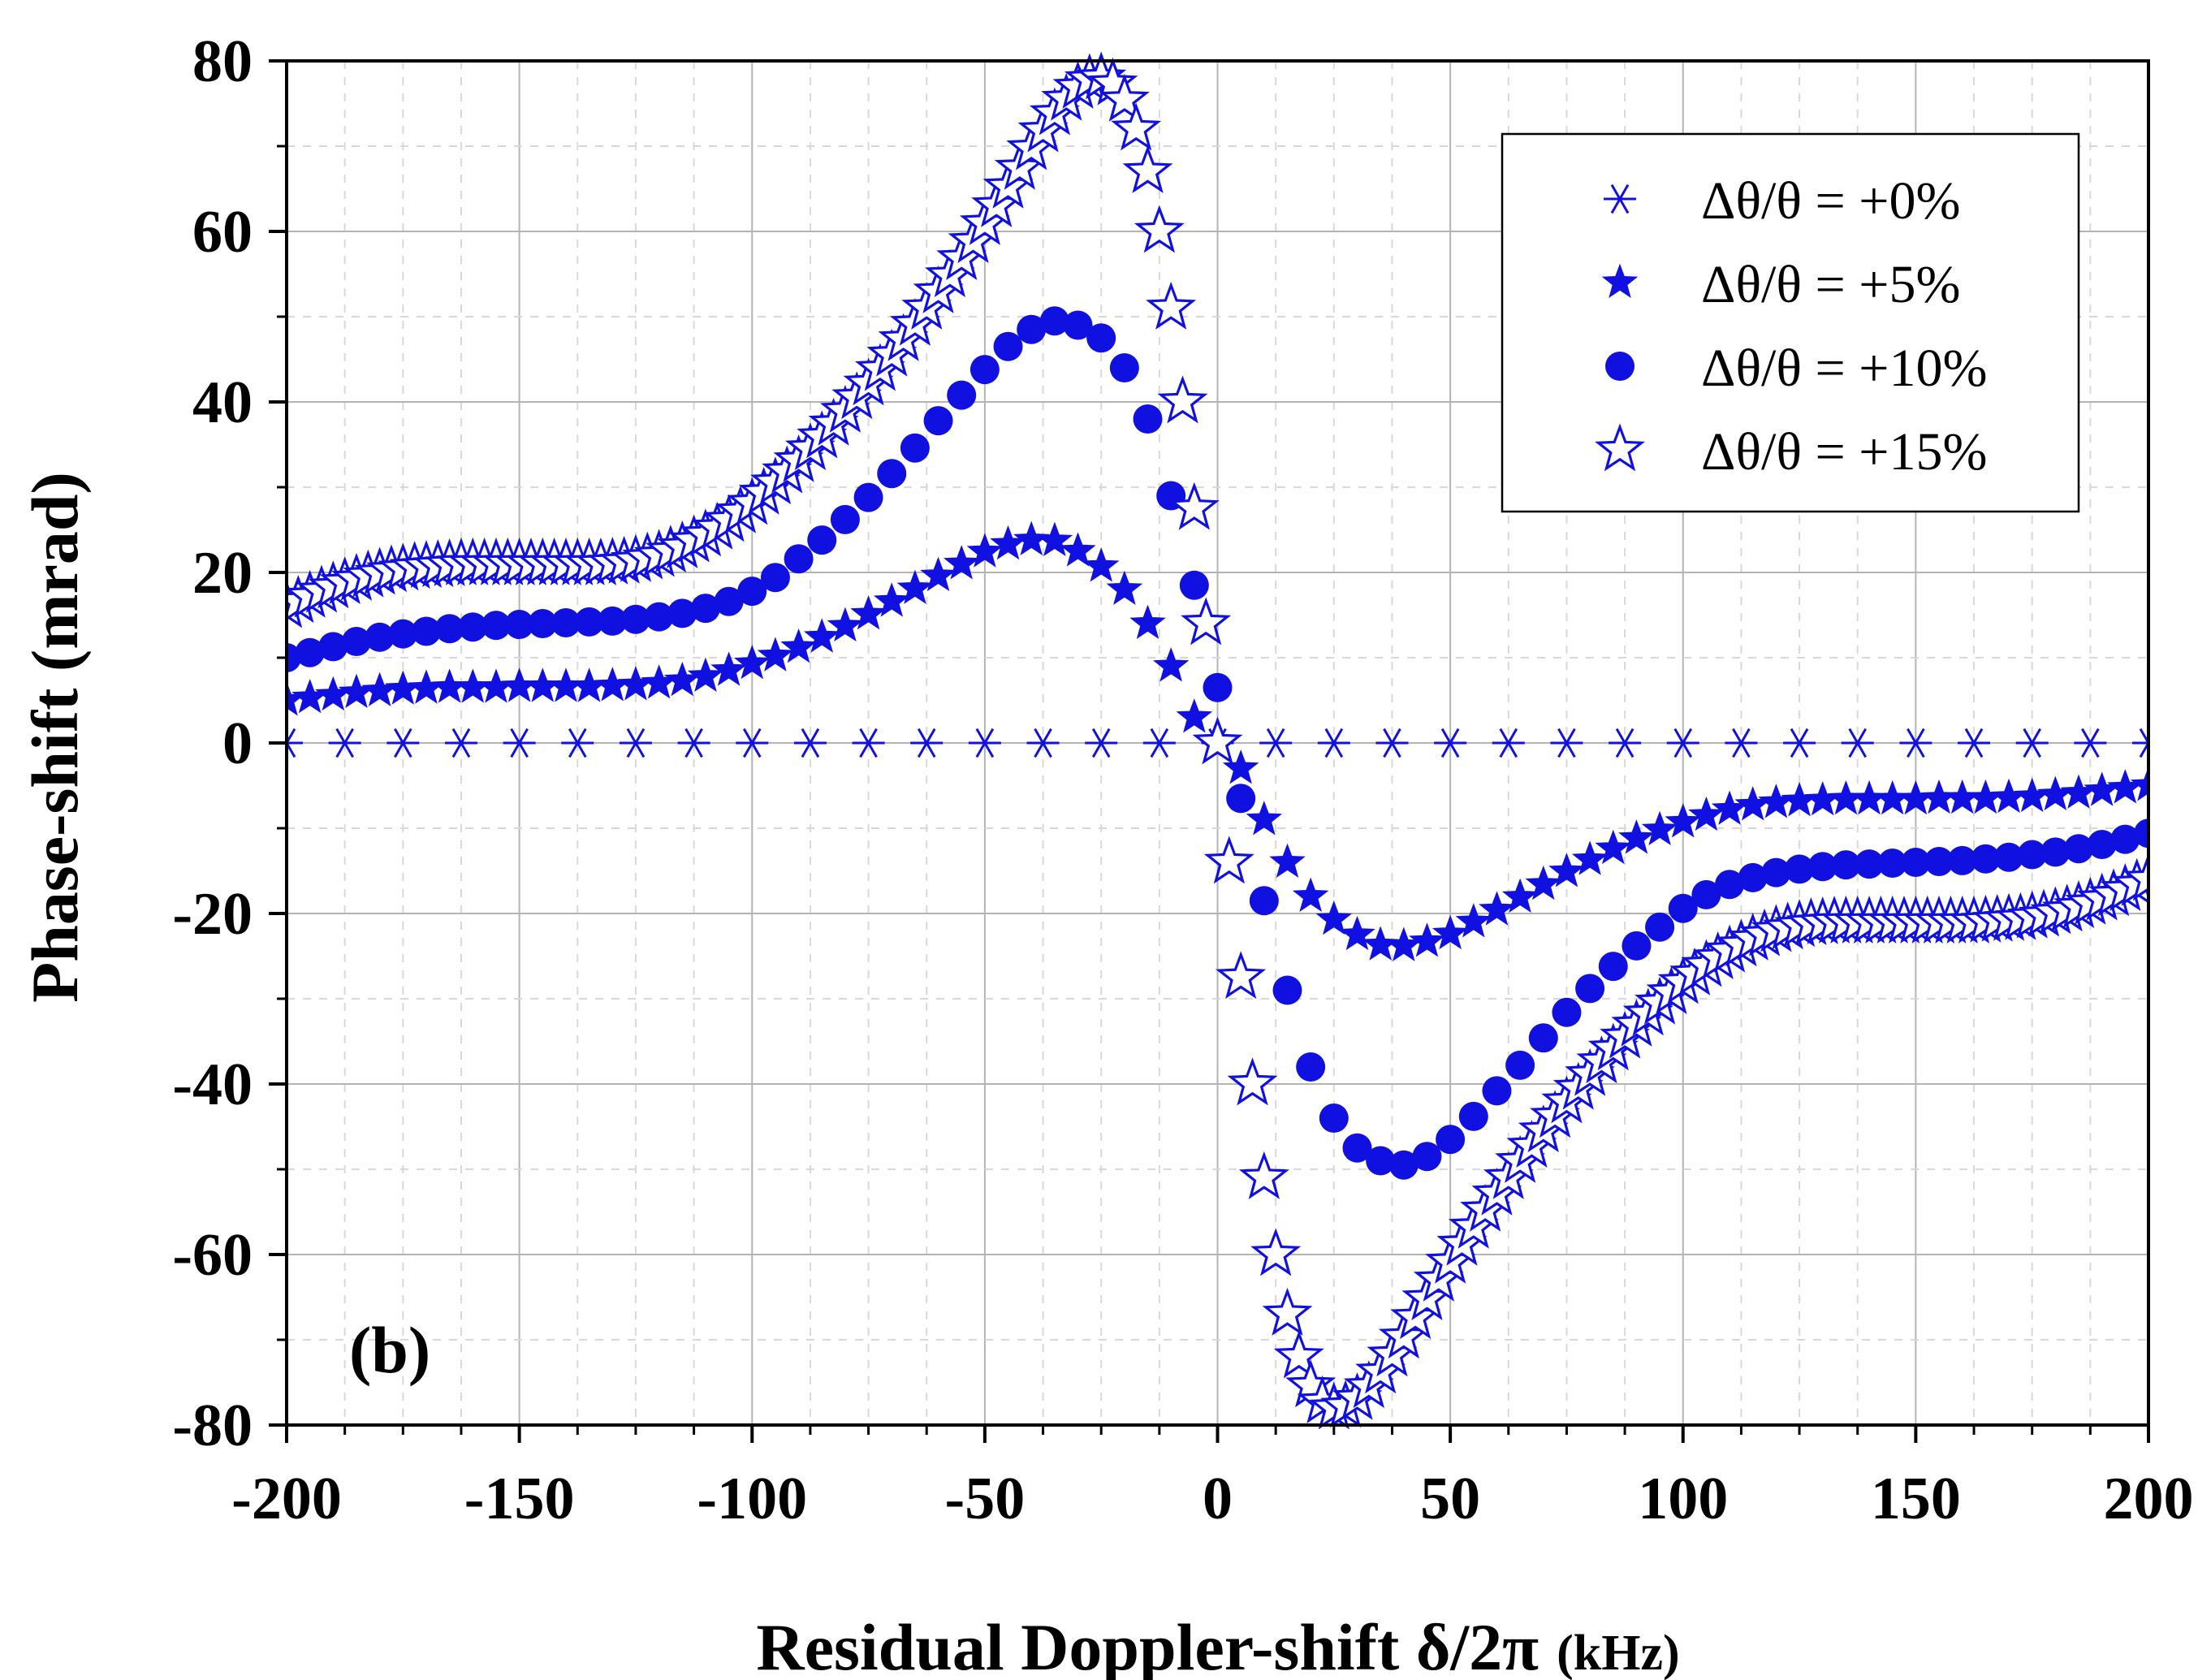 The height and width of the screenshot is (1680, 2211). What do you see at coordinates (213, 914) in the screenshot?
I see `y-tick-label: -20` at bounding box center [213, 914].